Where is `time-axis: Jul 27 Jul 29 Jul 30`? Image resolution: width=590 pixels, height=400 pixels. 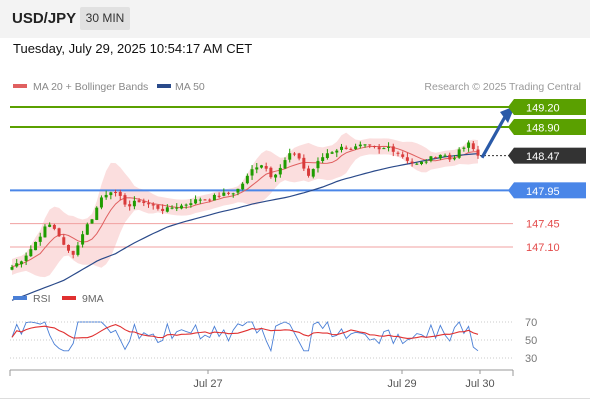
time-axis: Jul 27 Jul 29 Jul 30 is located at coordinates (261, 379).